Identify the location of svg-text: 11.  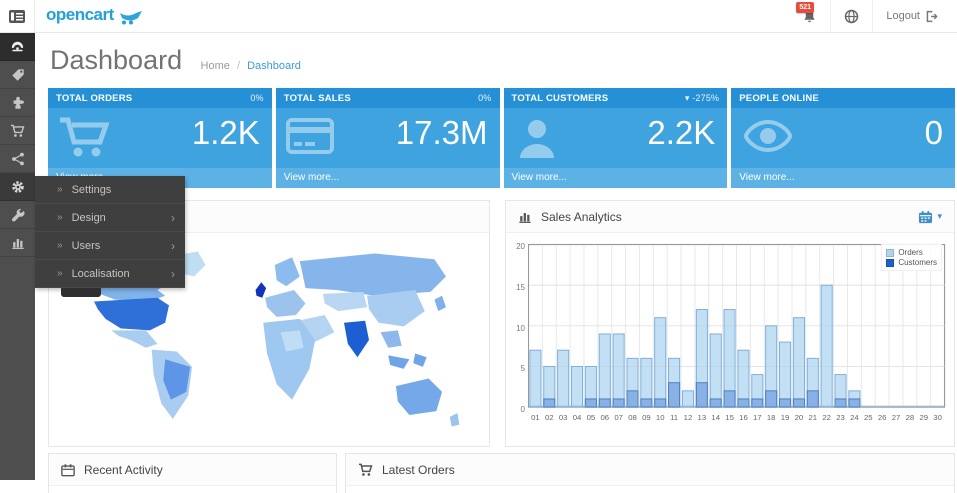
(674, 417).